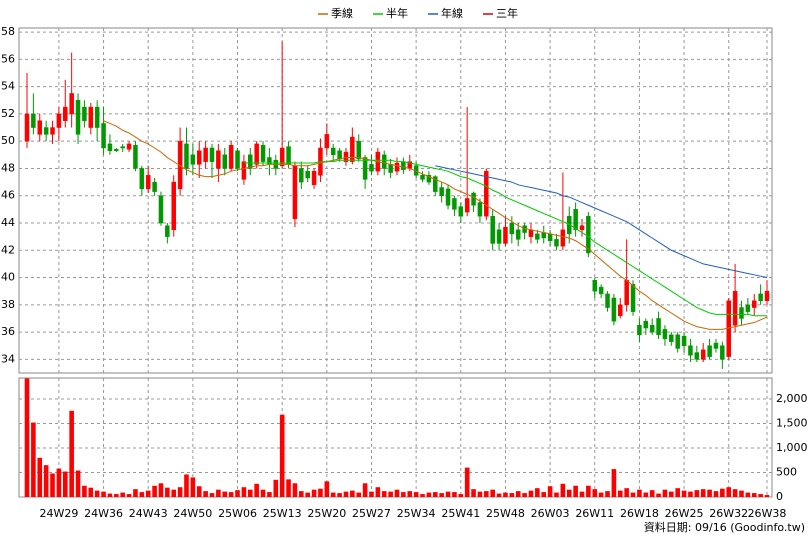  What do you see at coordinates (103, 513) in the screenshot?
I see `x-tick-label: 24W36` at bounding box center [103, 513].